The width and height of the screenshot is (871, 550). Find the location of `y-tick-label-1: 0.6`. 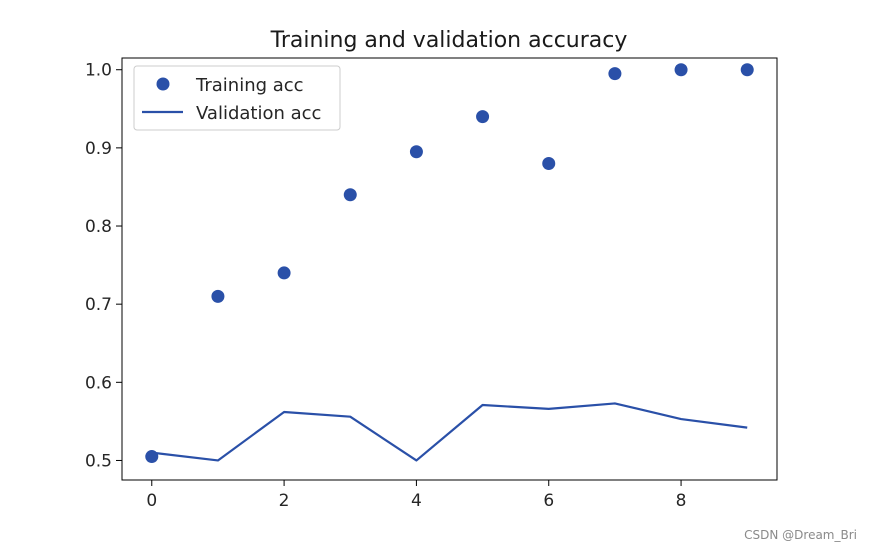

y-tick-label-1: 0.6 is located at coordinates (98, 383).